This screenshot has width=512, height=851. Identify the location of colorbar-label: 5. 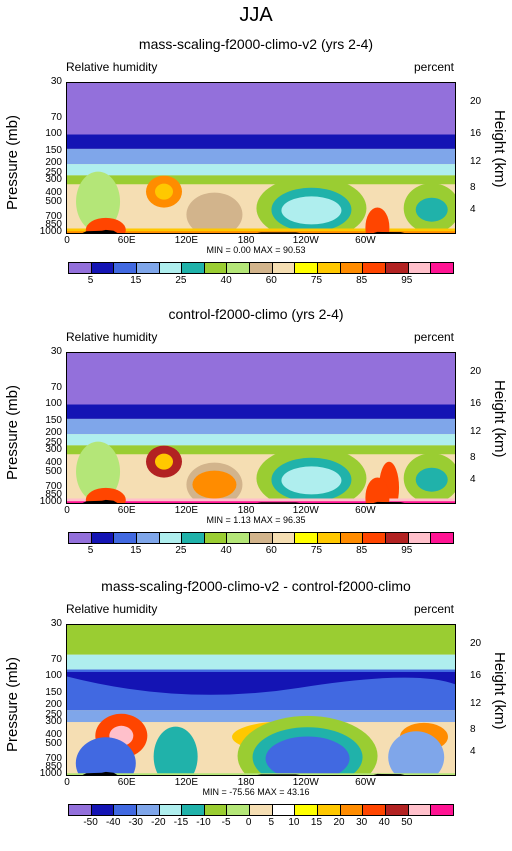
(271, 822).